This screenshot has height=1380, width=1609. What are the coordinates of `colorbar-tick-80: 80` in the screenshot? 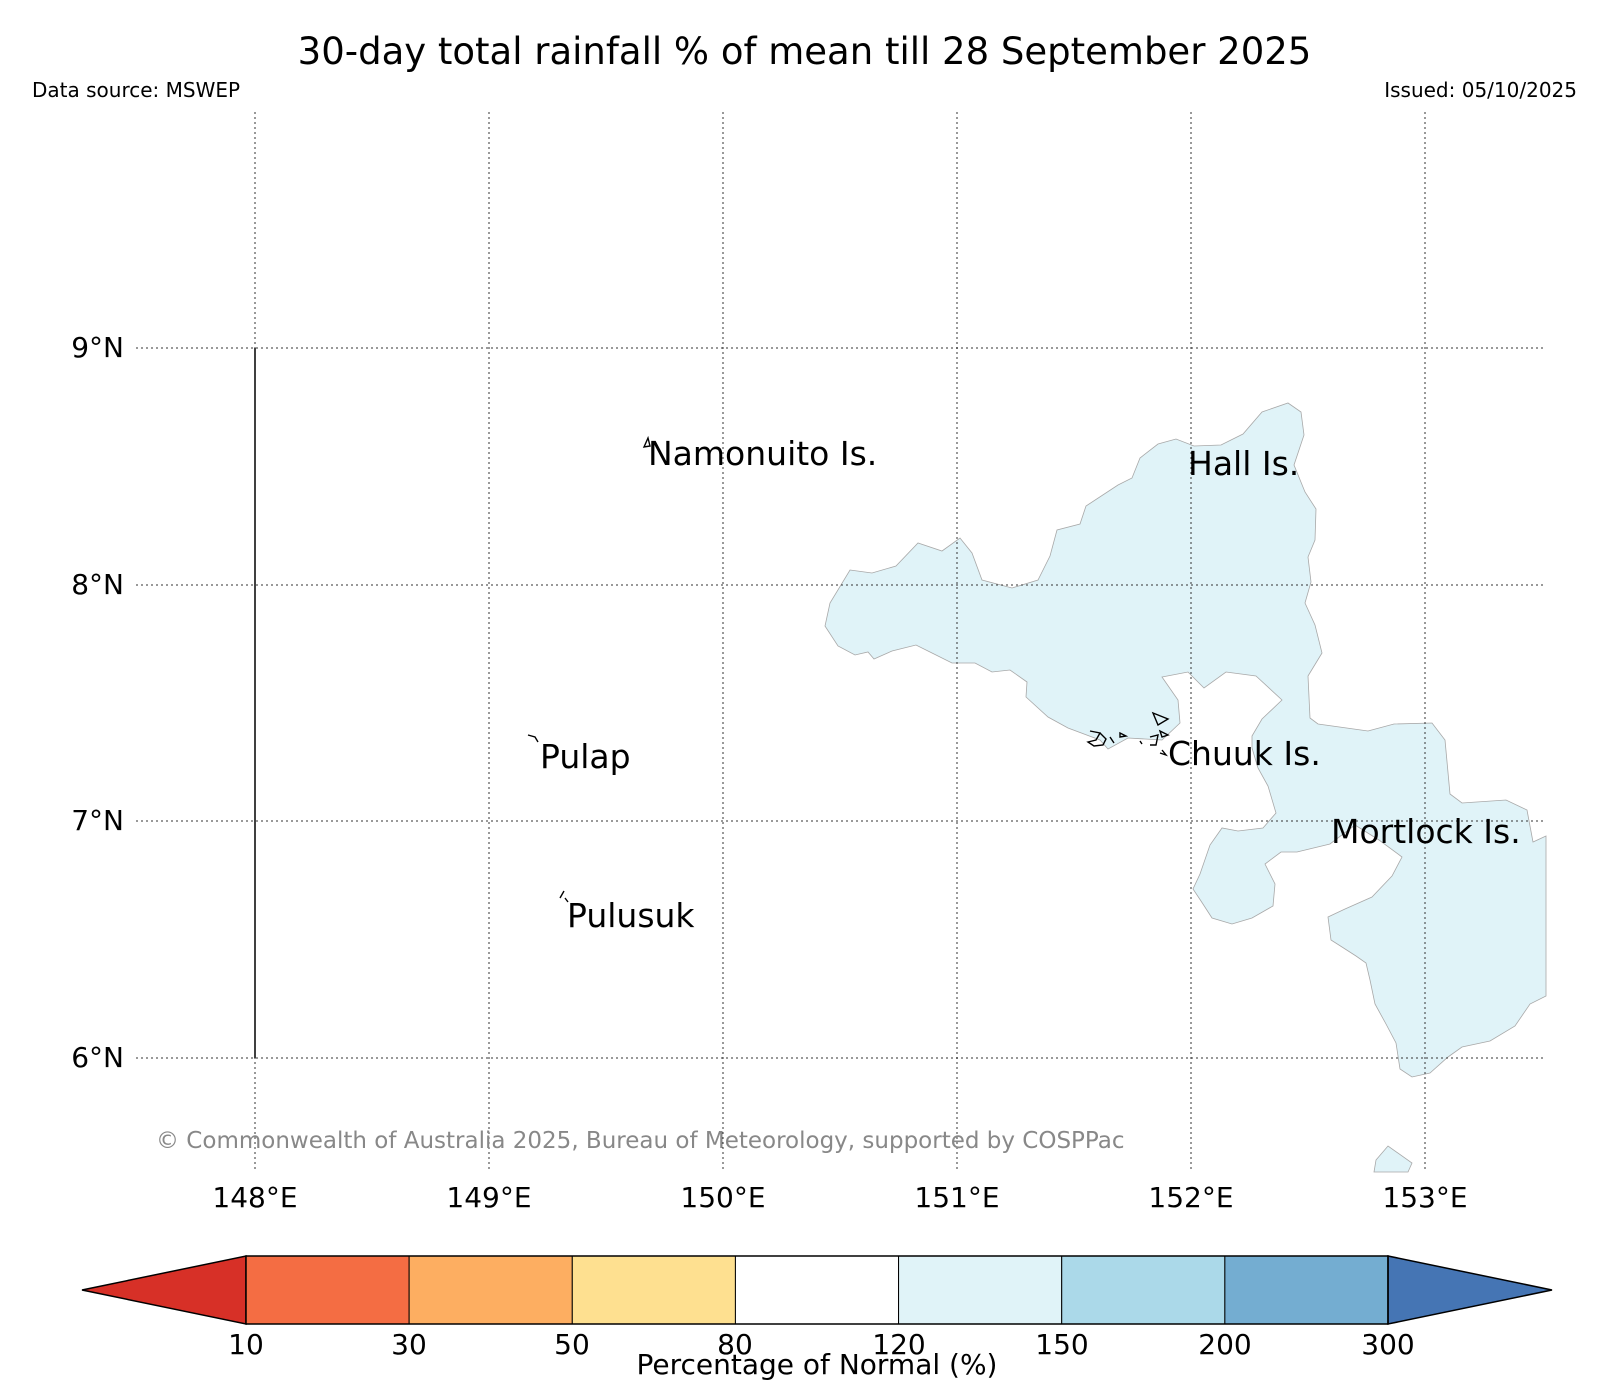 It's located at (735, 1344).